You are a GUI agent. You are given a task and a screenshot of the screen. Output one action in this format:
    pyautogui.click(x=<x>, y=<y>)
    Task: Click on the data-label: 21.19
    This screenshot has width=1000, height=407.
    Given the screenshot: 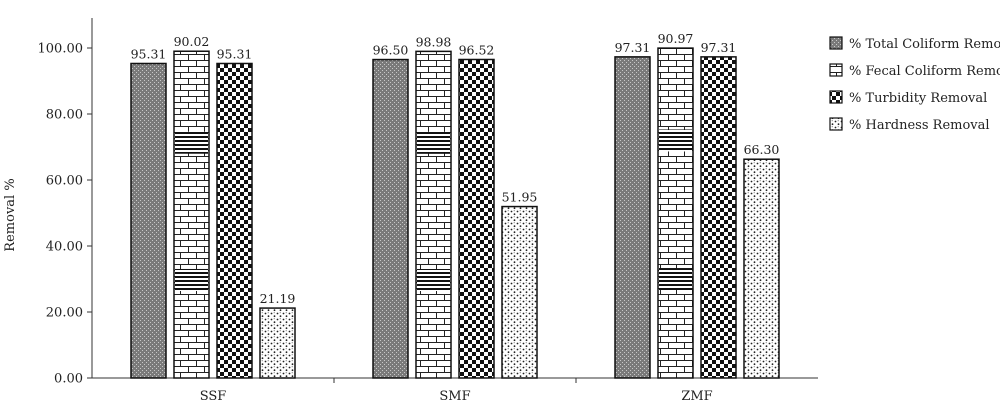 What is the action you would take?
    pyautogui.click(x=278, y=298)
    